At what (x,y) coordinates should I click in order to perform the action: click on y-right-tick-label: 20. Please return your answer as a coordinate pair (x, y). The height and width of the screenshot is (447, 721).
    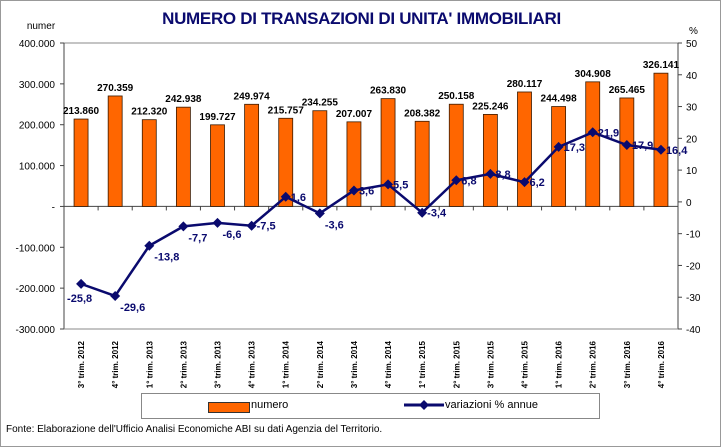
    Looking at the image, I should click on (692, 139).